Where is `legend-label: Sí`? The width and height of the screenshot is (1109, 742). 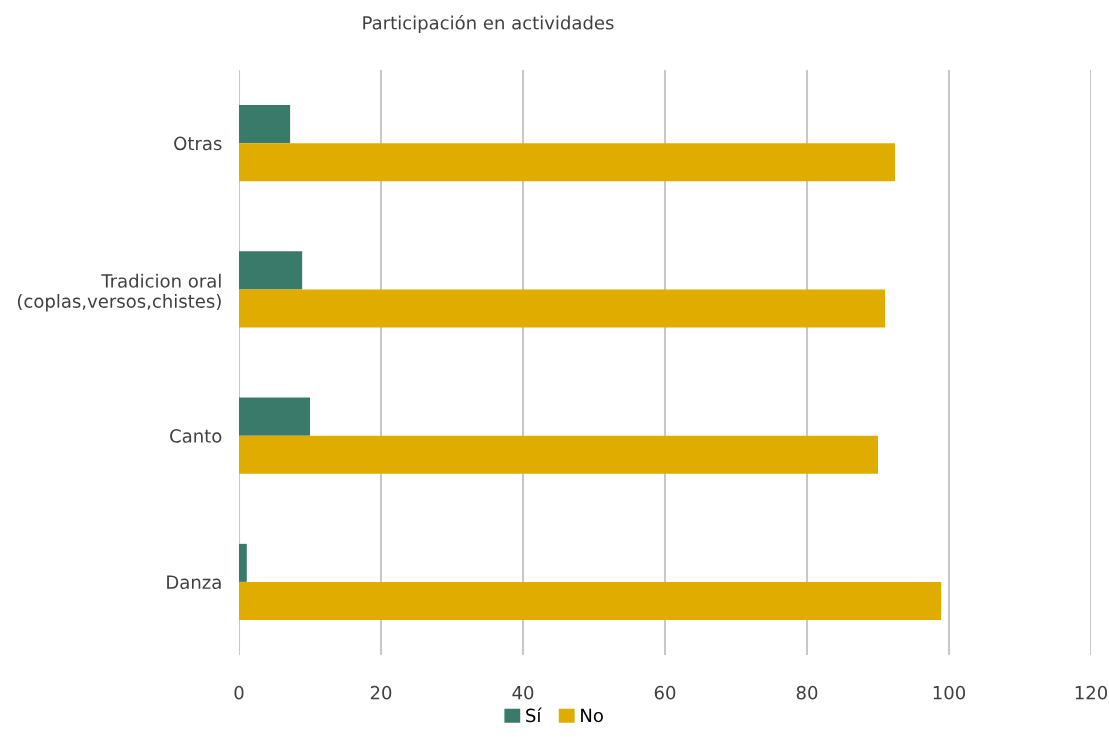
legend-label: Sí is located at coordinates (534, 715).